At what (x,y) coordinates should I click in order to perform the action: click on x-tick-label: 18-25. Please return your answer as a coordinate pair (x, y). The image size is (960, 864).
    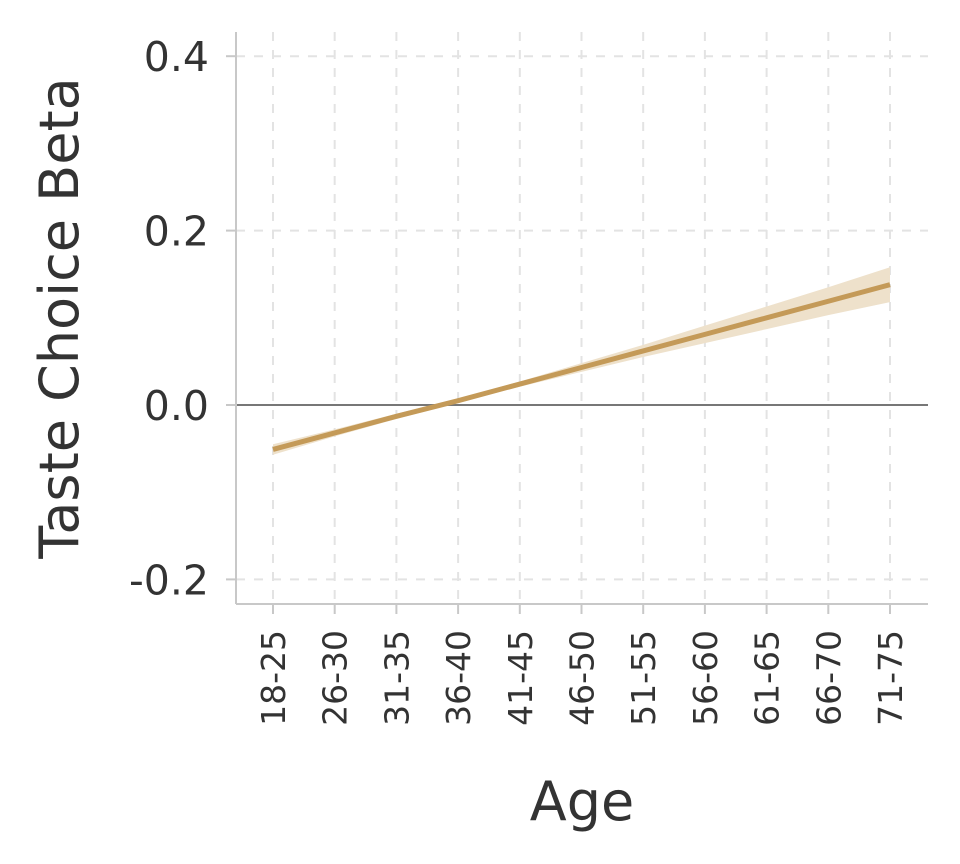
    Looking at the image, I should click on (273, 678).